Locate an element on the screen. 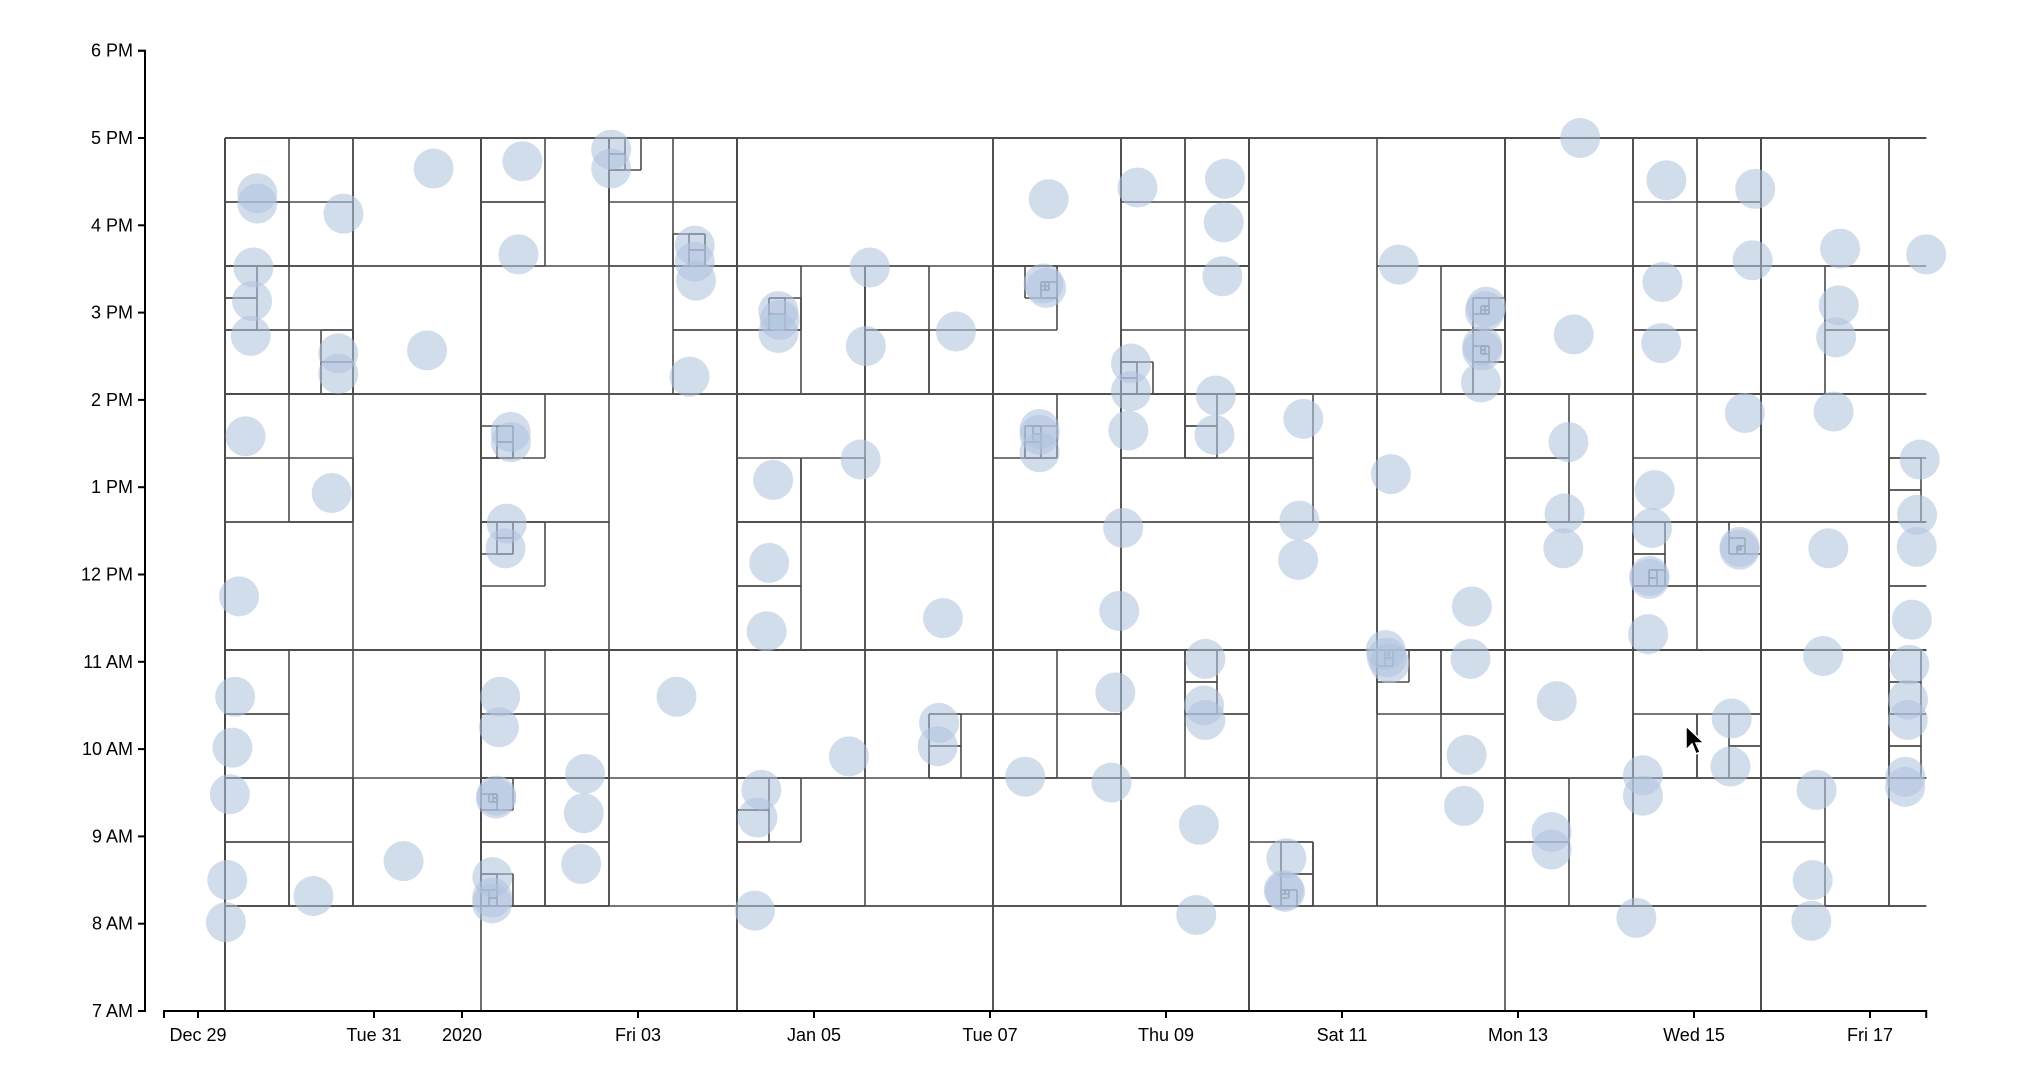 Image resolution: width=2044 pixels, height=1092 pixels. x-tick-label: Dec 29 is located at coordinates (197, 1035).